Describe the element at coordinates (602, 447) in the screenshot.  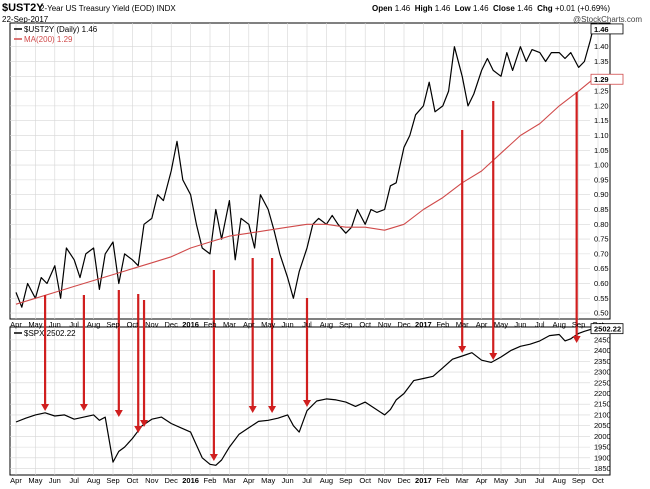
I see `y-tick-label: 1950` at that location.